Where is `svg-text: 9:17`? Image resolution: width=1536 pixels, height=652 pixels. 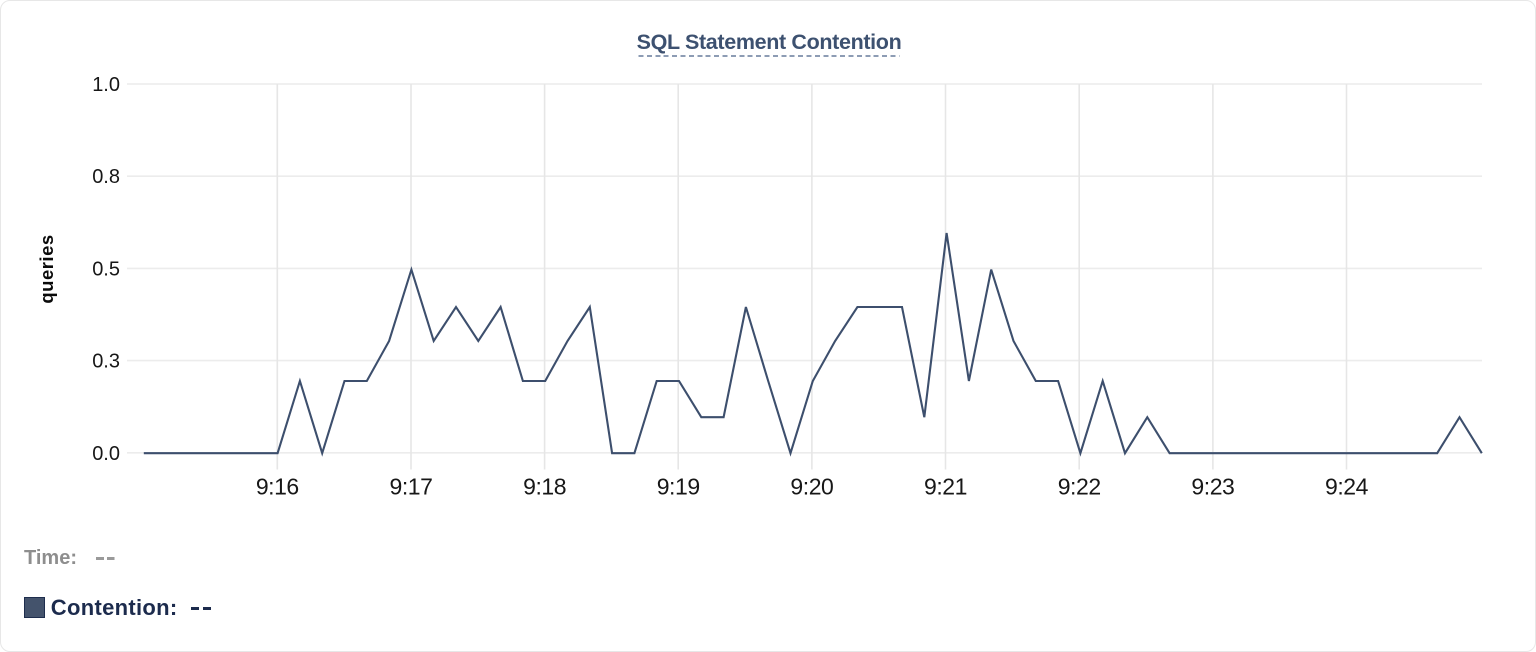
svg-text: 9:17 is located at coordinates (411, 487).